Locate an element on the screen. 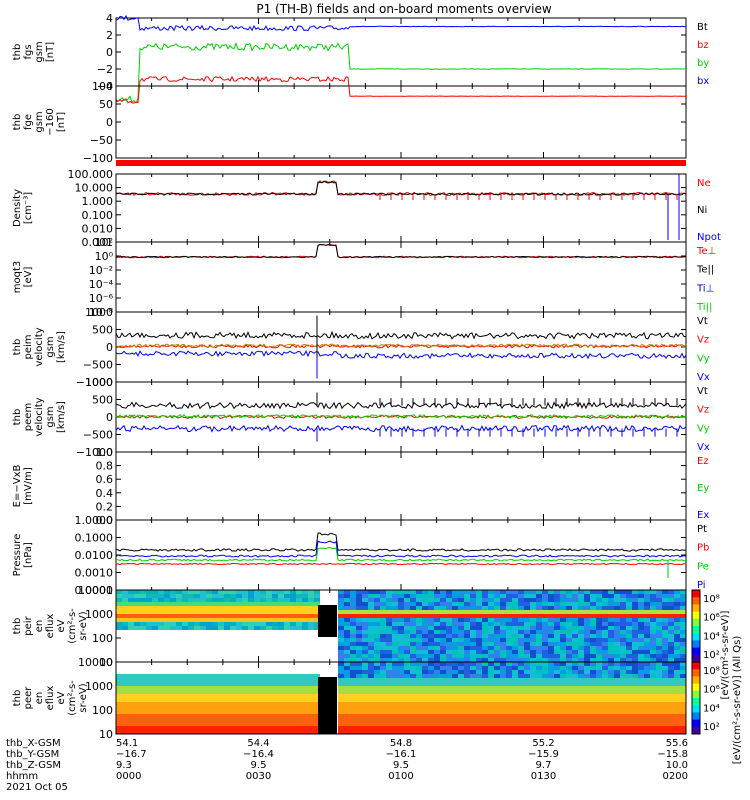  y-tick-label: 100 is located at coordinates (102, 638).